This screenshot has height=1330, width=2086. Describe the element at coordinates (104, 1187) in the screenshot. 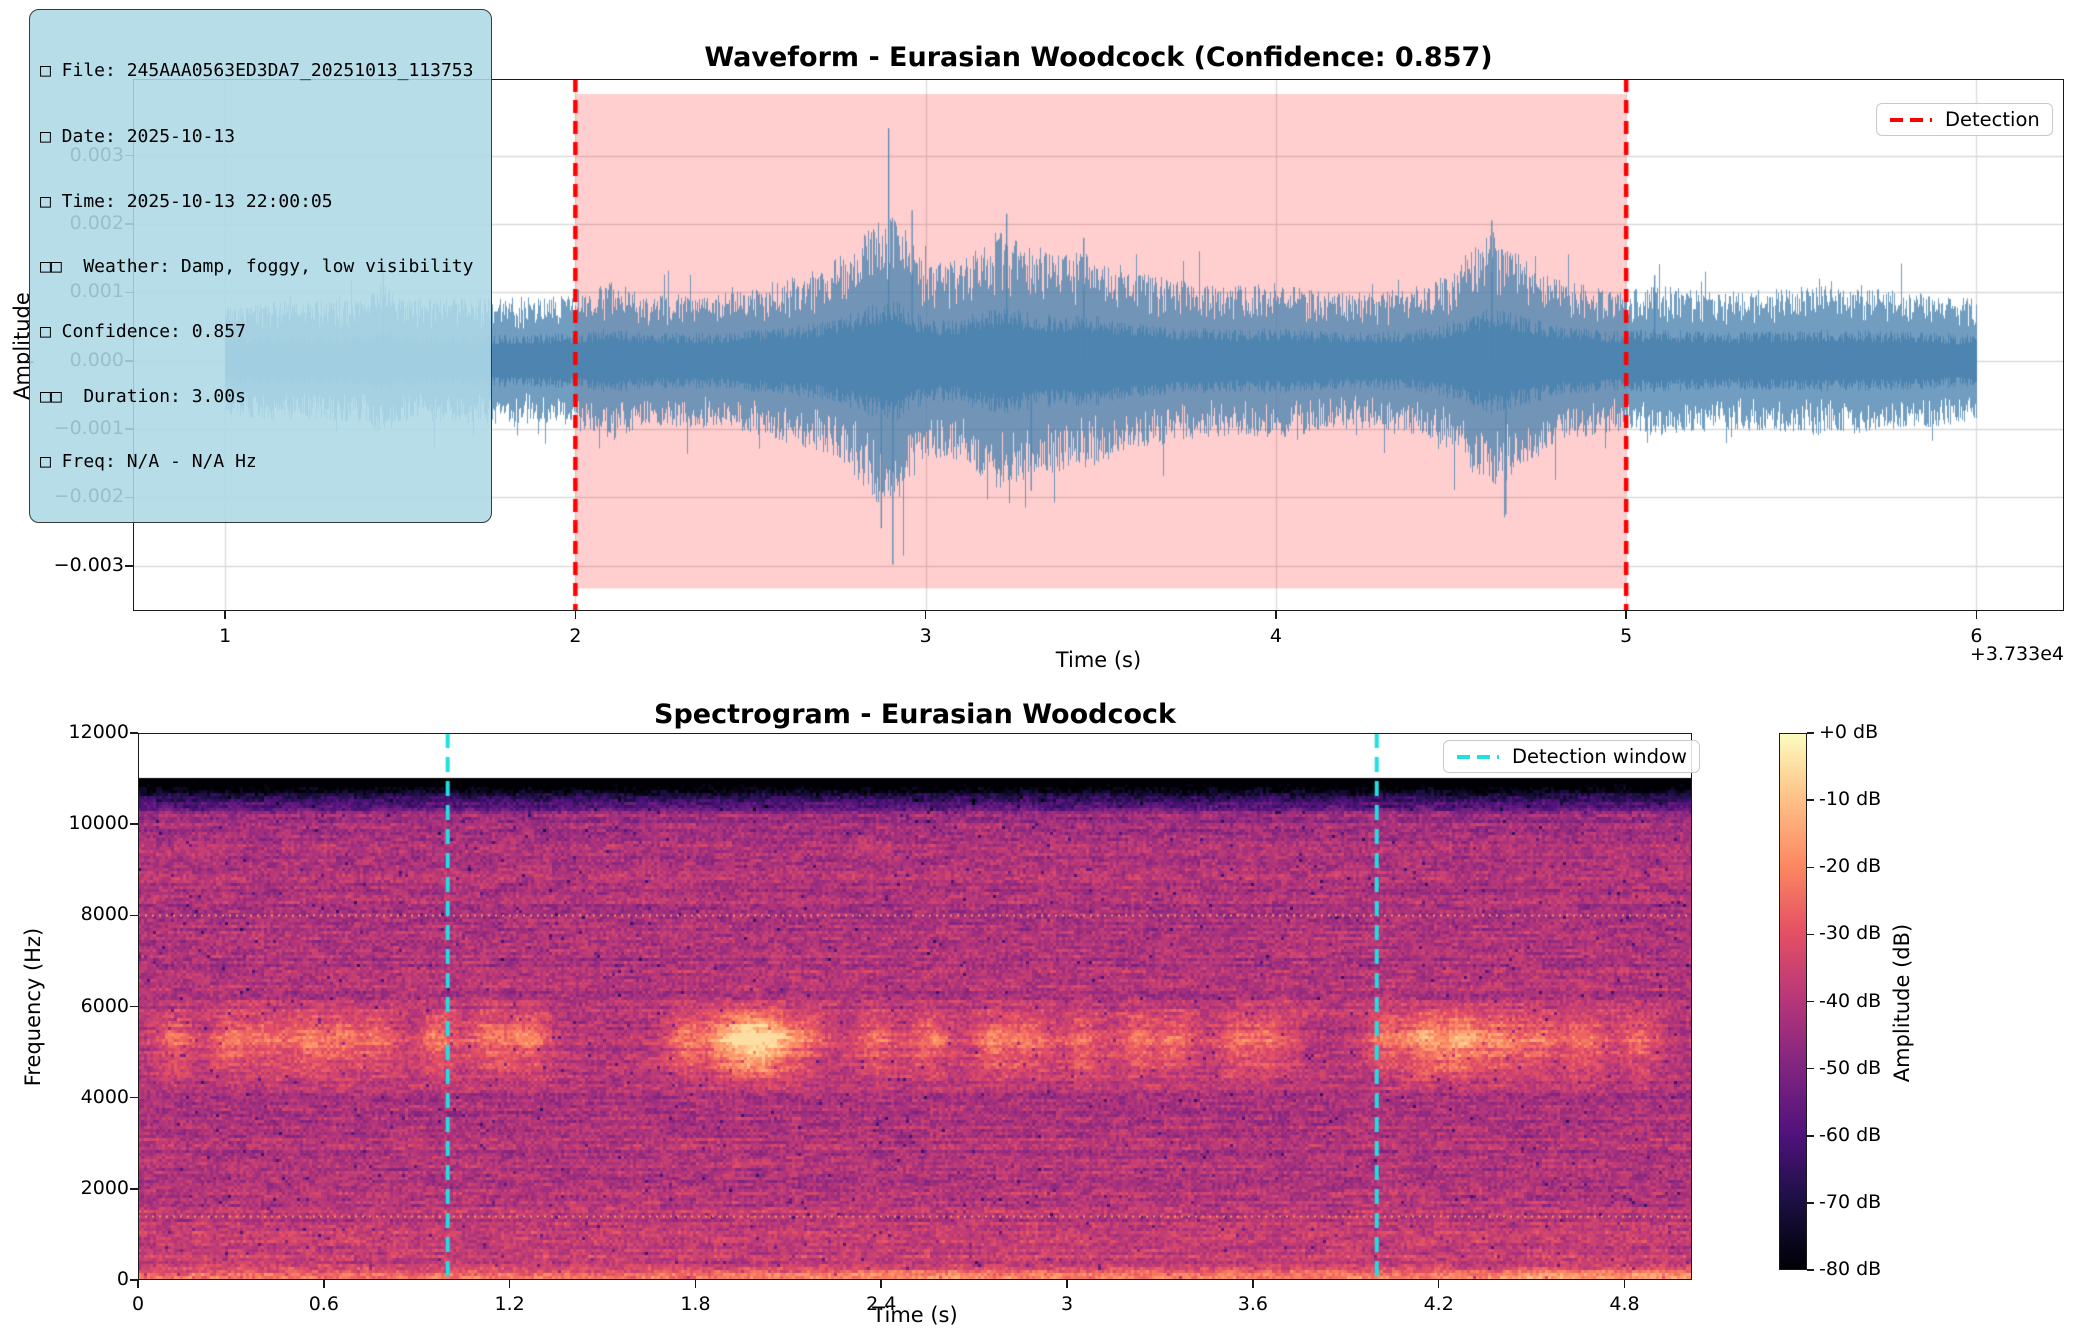

I see `spectrogram-y-tick-label: 2000` at that location.